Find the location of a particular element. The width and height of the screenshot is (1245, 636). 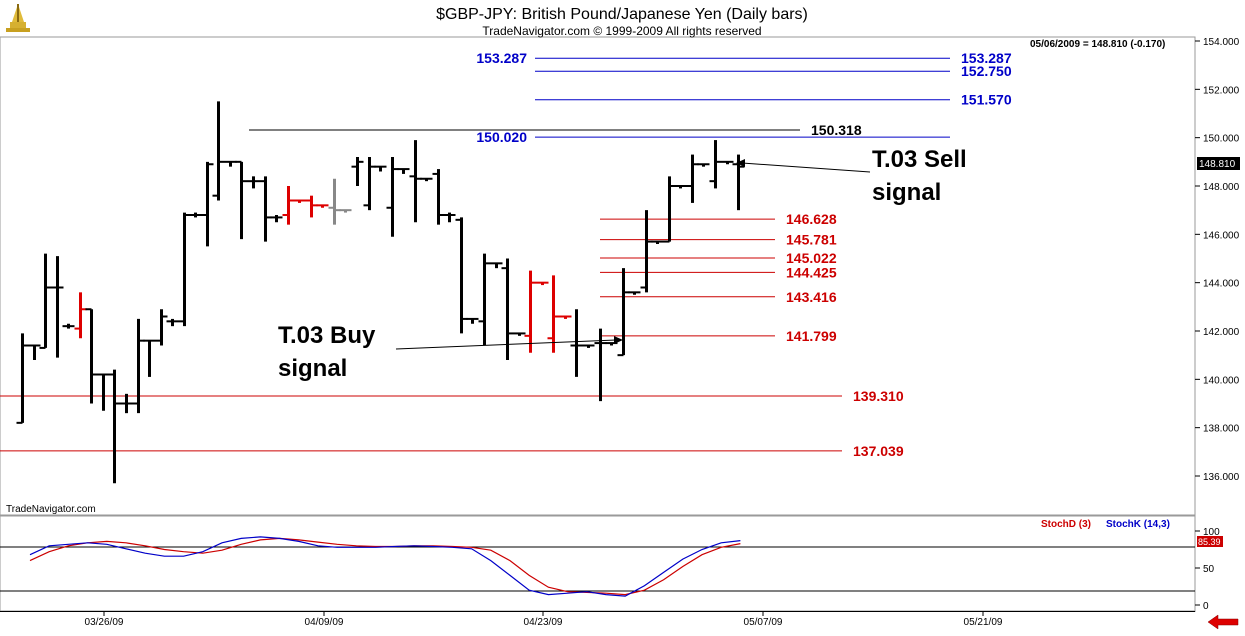

y-tick-label: 142.000 is located at coordinates (1221, 332).